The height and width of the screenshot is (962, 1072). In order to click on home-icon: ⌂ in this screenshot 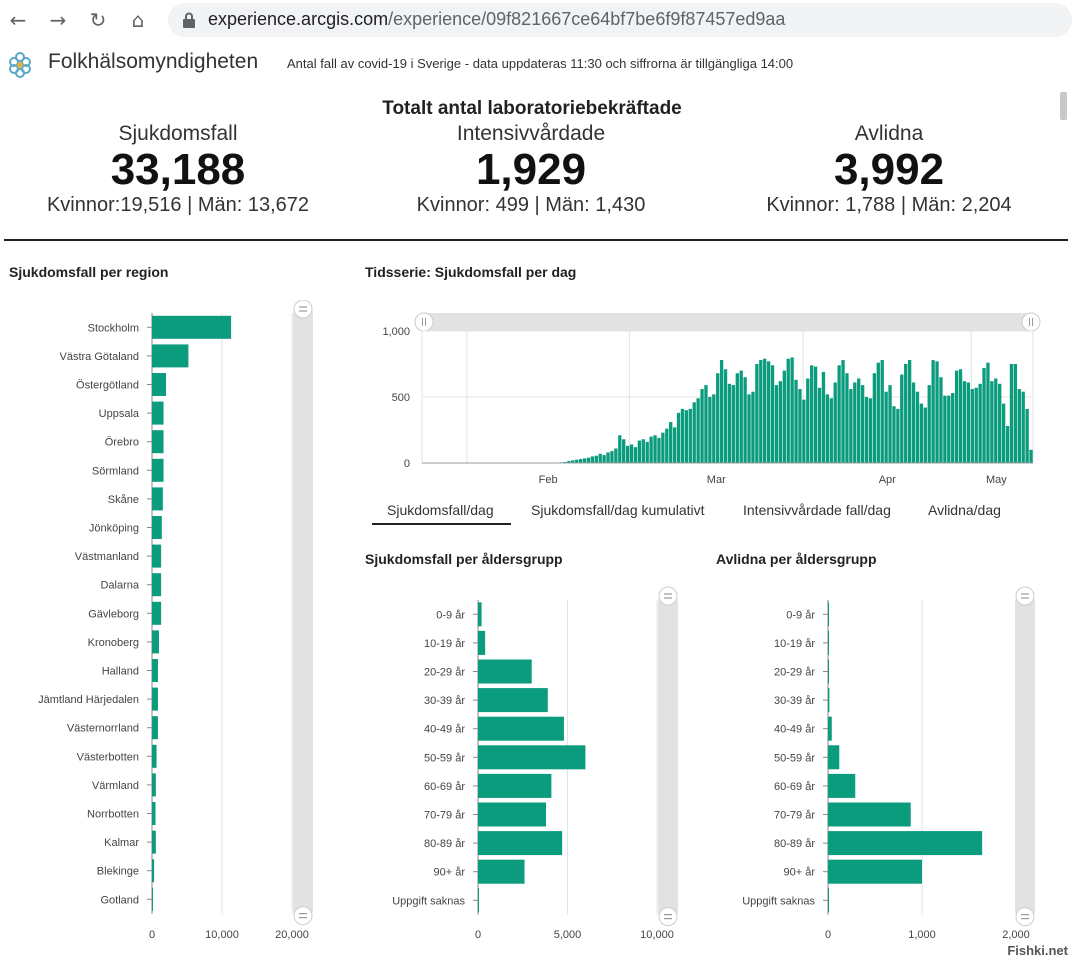, I will do `click(138, 20)`.